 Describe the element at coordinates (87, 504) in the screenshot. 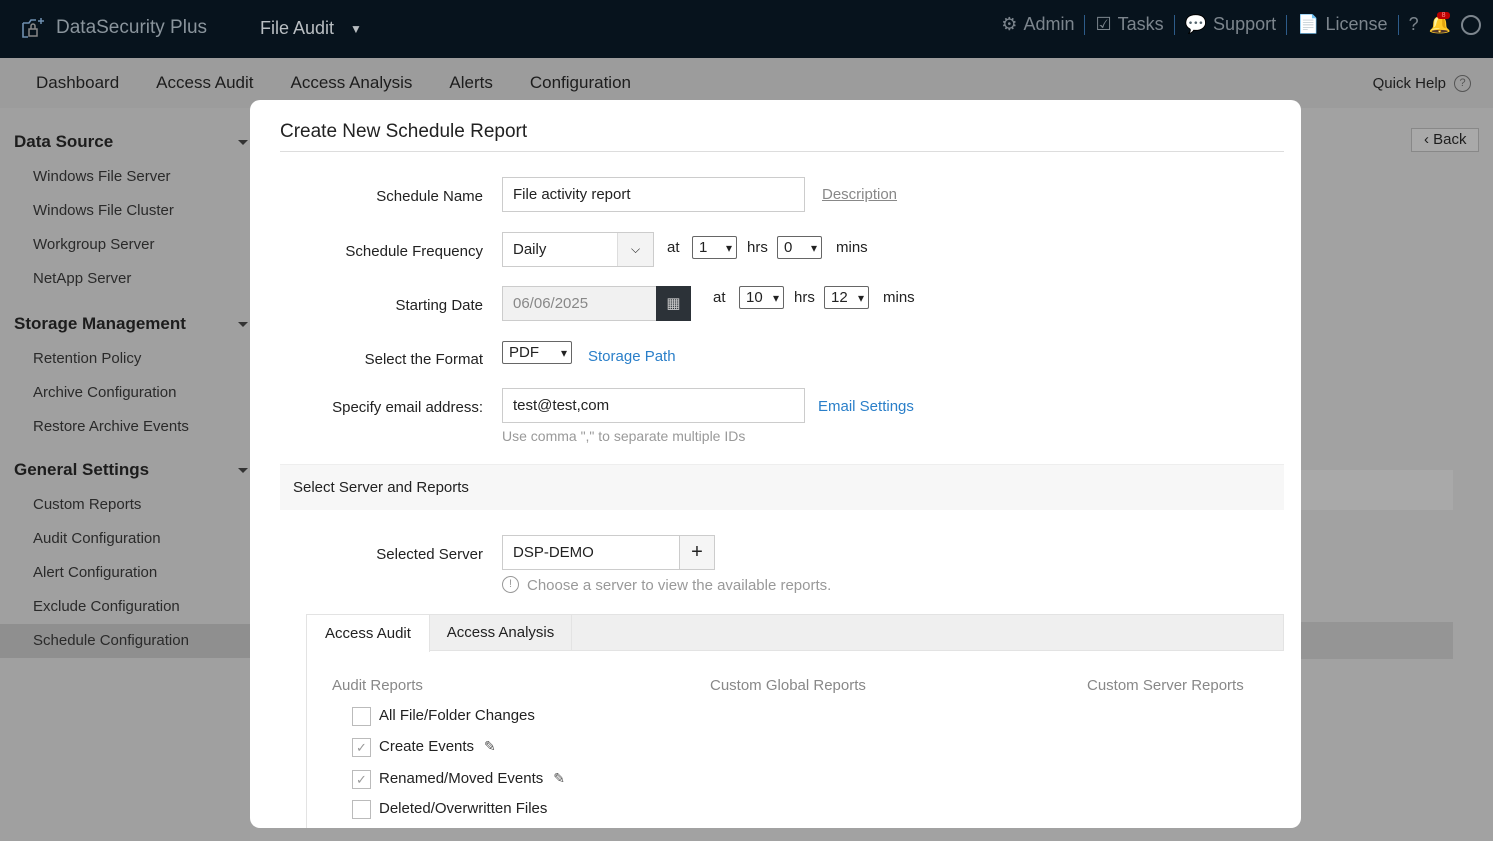

I see `sidebar-item: Custom Reports` at that location.